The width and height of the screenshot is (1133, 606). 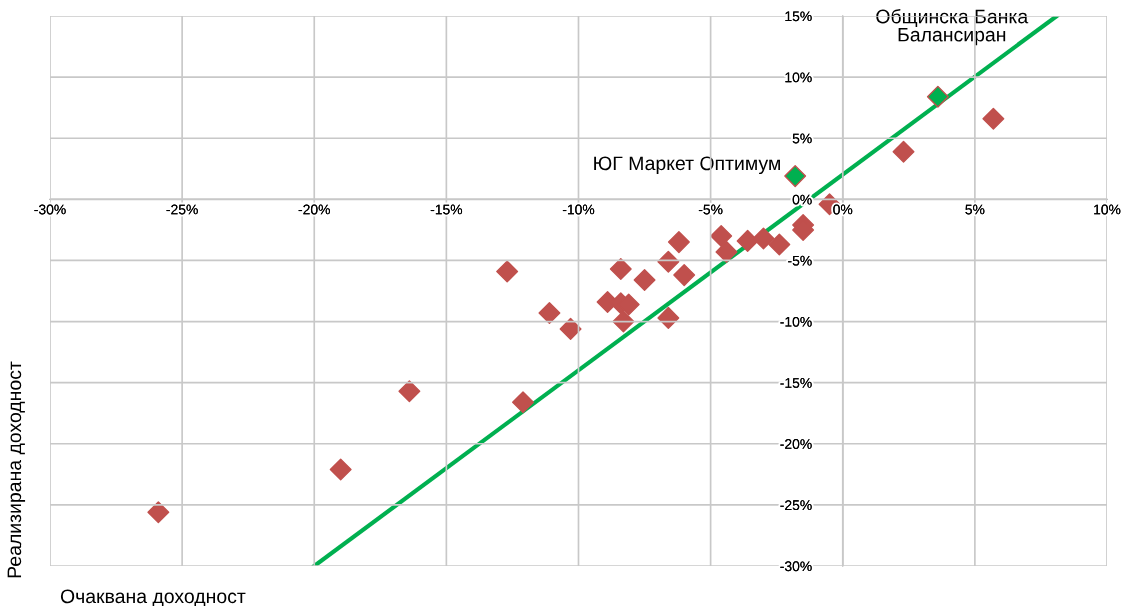 What do you see at coordinates (843, 209) in the screenshot?
I see `x-tick-label: 0%` at bounding box center [843, 209].